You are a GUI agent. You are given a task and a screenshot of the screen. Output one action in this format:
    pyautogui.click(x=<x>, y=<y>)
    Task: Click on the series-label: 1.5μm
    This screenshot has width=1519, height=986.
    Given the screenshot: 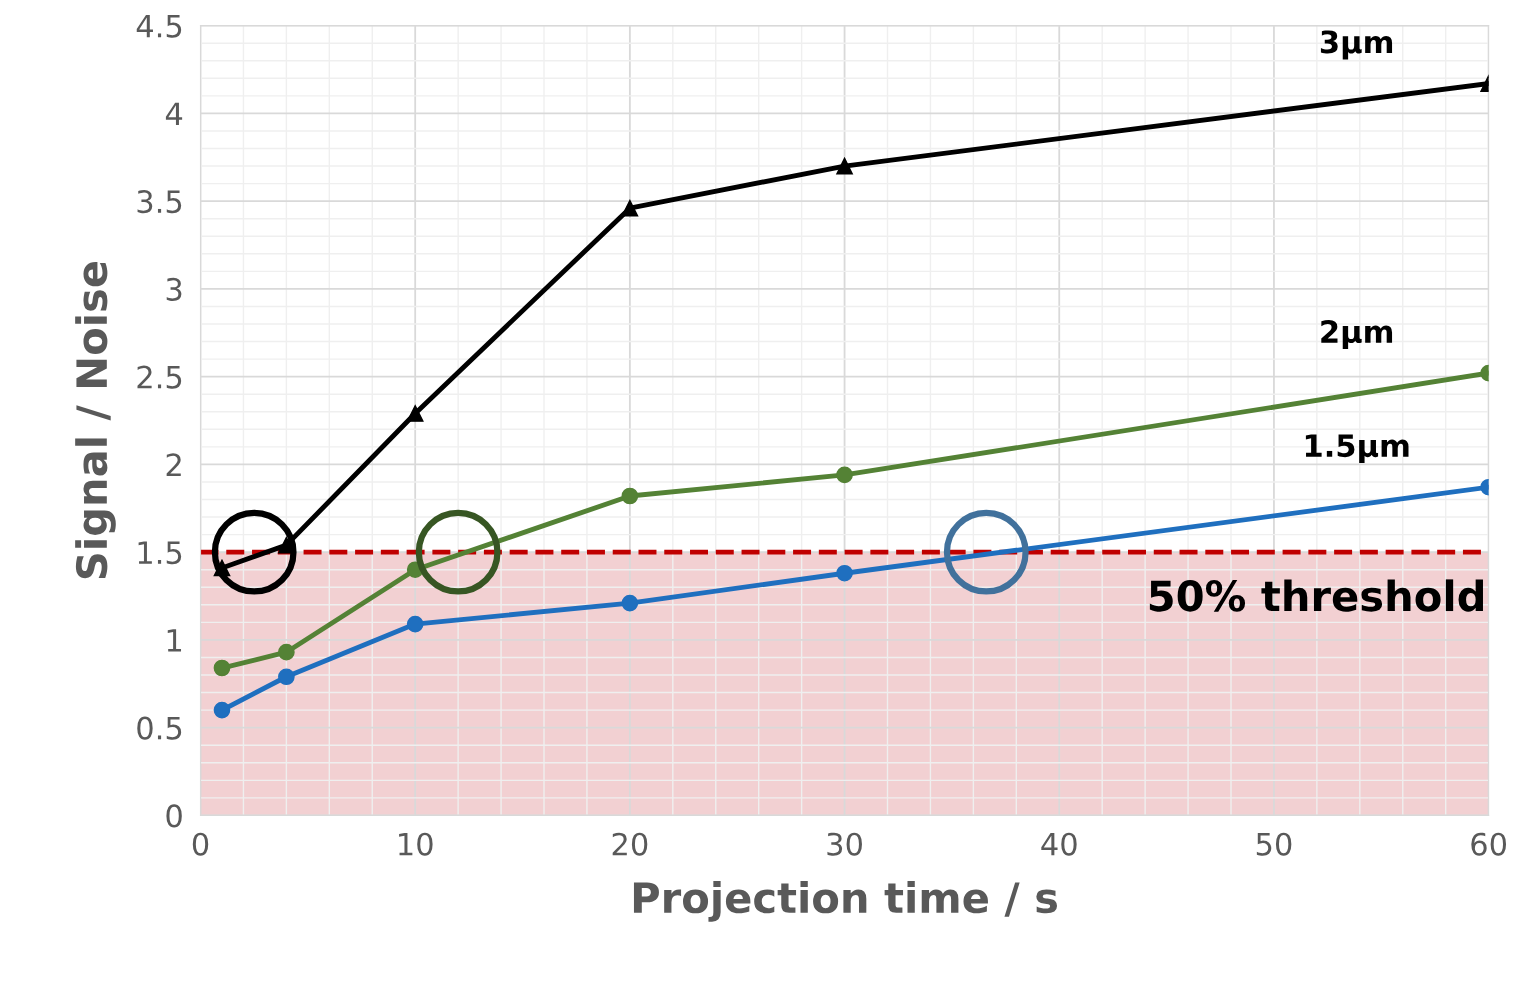 What is the action you would take?
    pyautogui.click(x=1357, y=449)
    